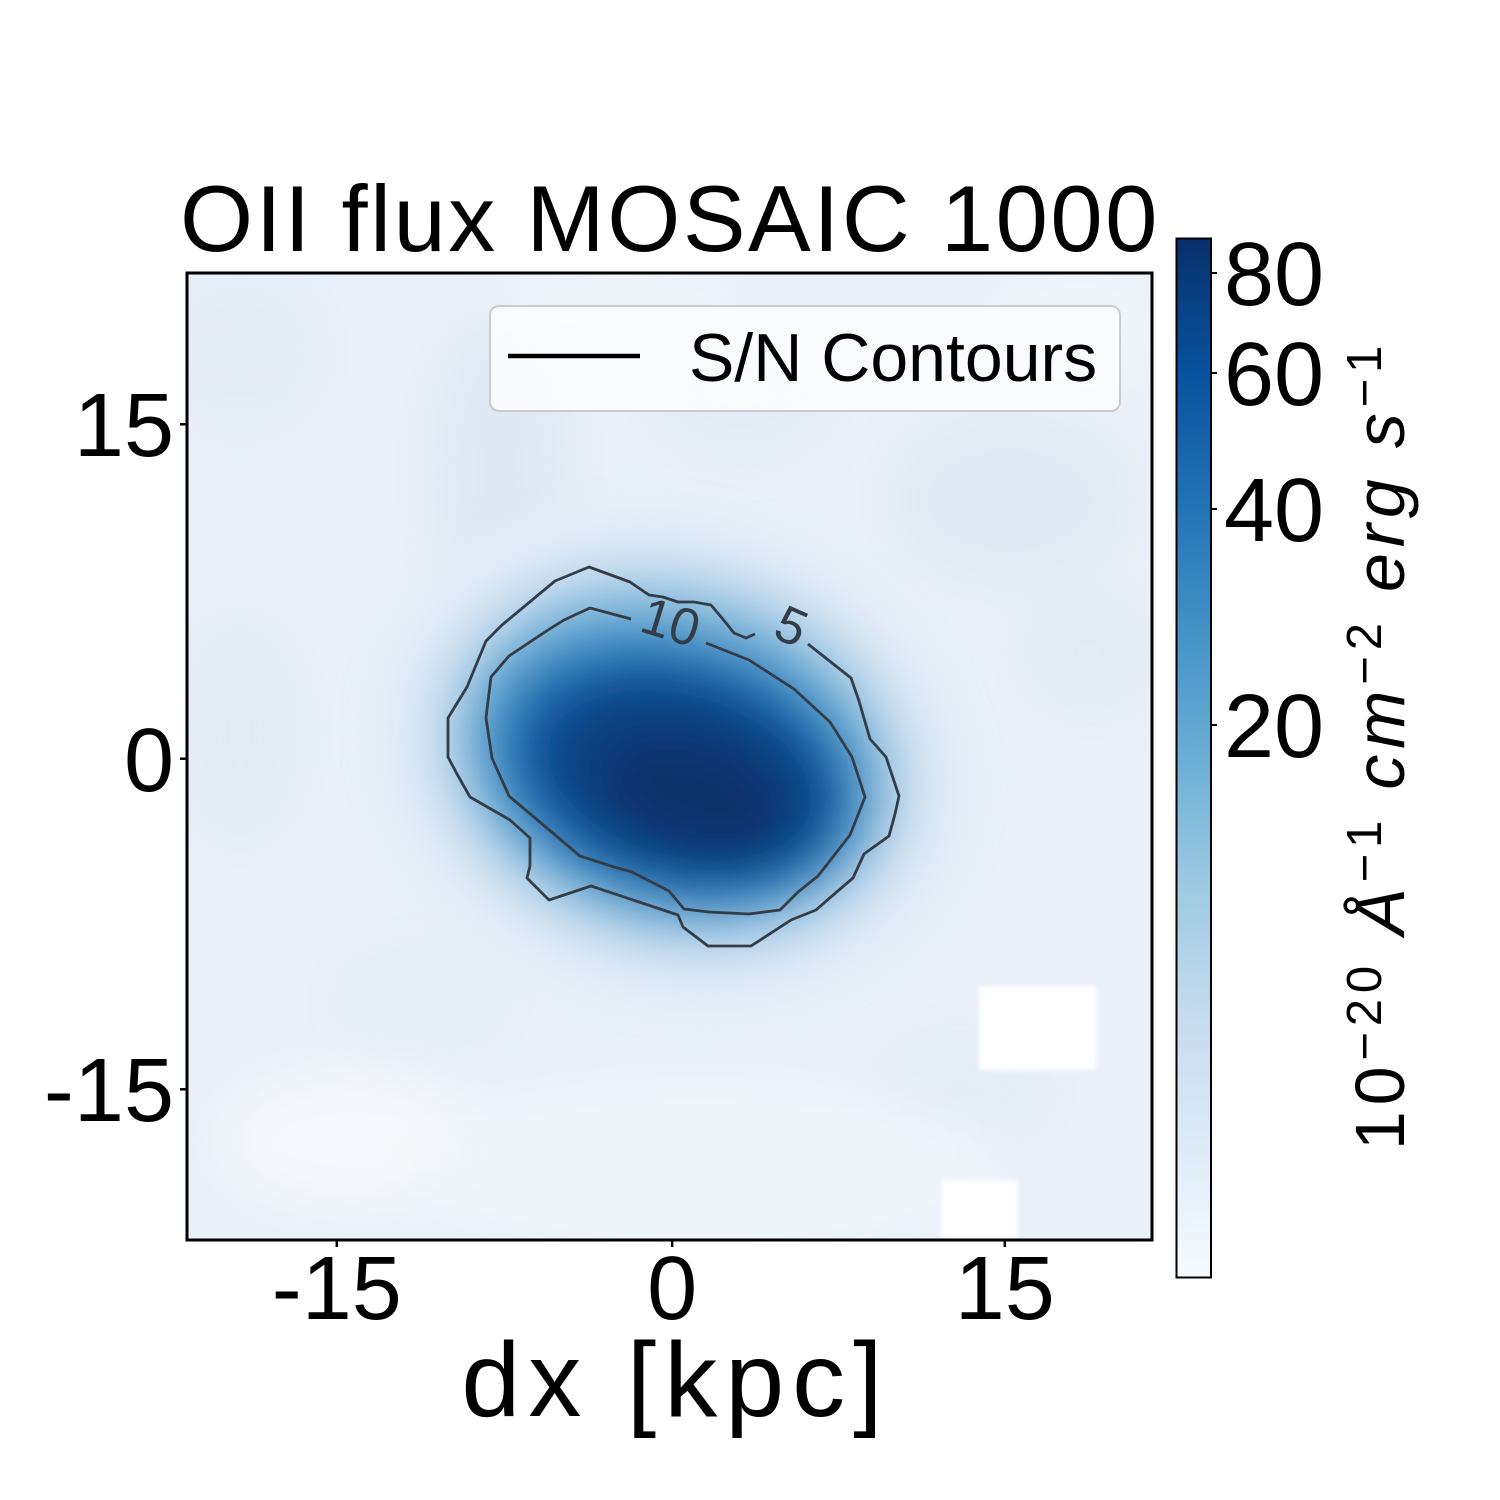 The height and width of the screenshot is (1500, 1500). I want to click on svg-text: dx [kpc], so click(675, 1380).